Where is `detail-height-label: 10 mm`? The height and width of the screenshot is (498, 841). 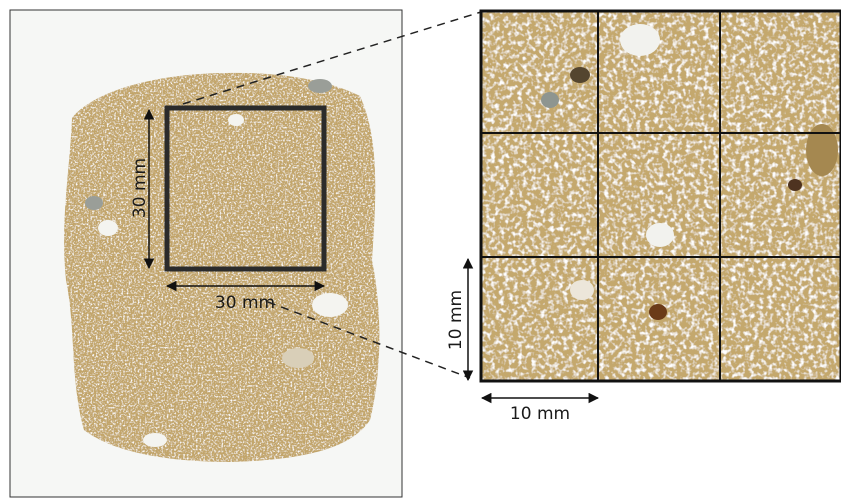 detail-height-label: 10 mm is located at coordinates (456, 320).